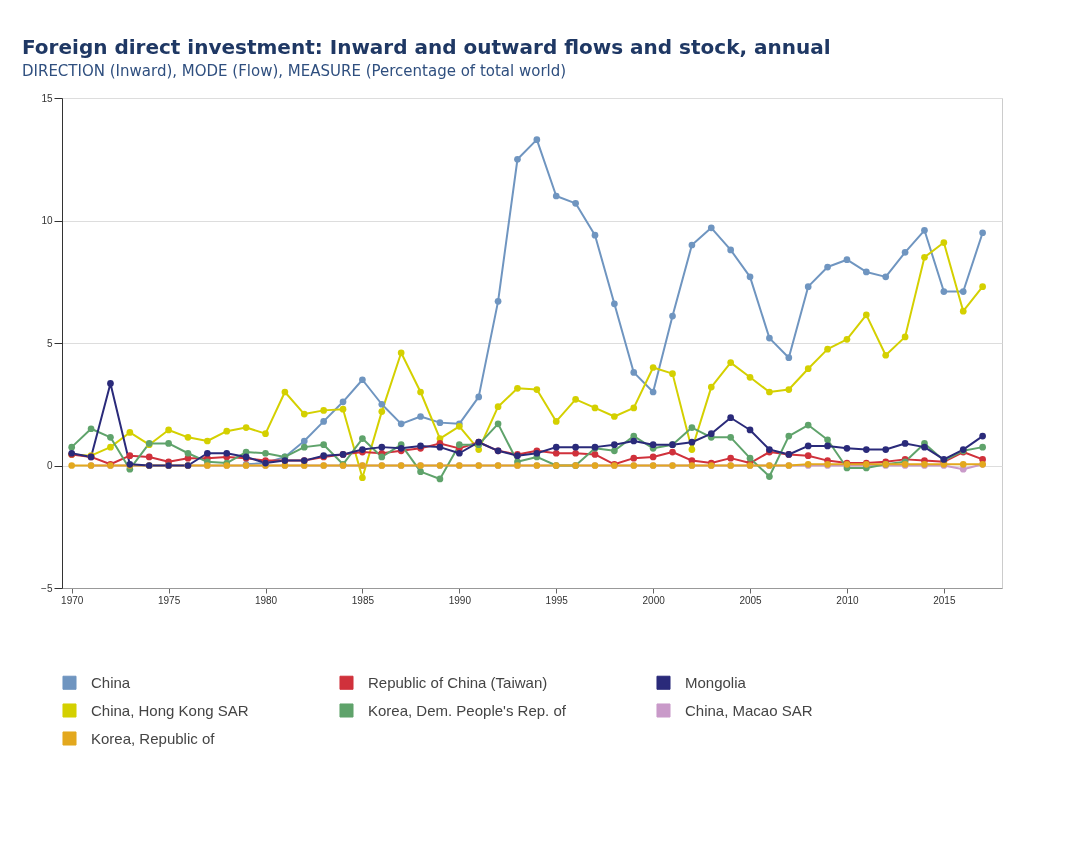 The image size is (1082, 854). Describe the element at coordinates (72, 600) in the screenshot. I see `x-tick-label: 1970` at that location.